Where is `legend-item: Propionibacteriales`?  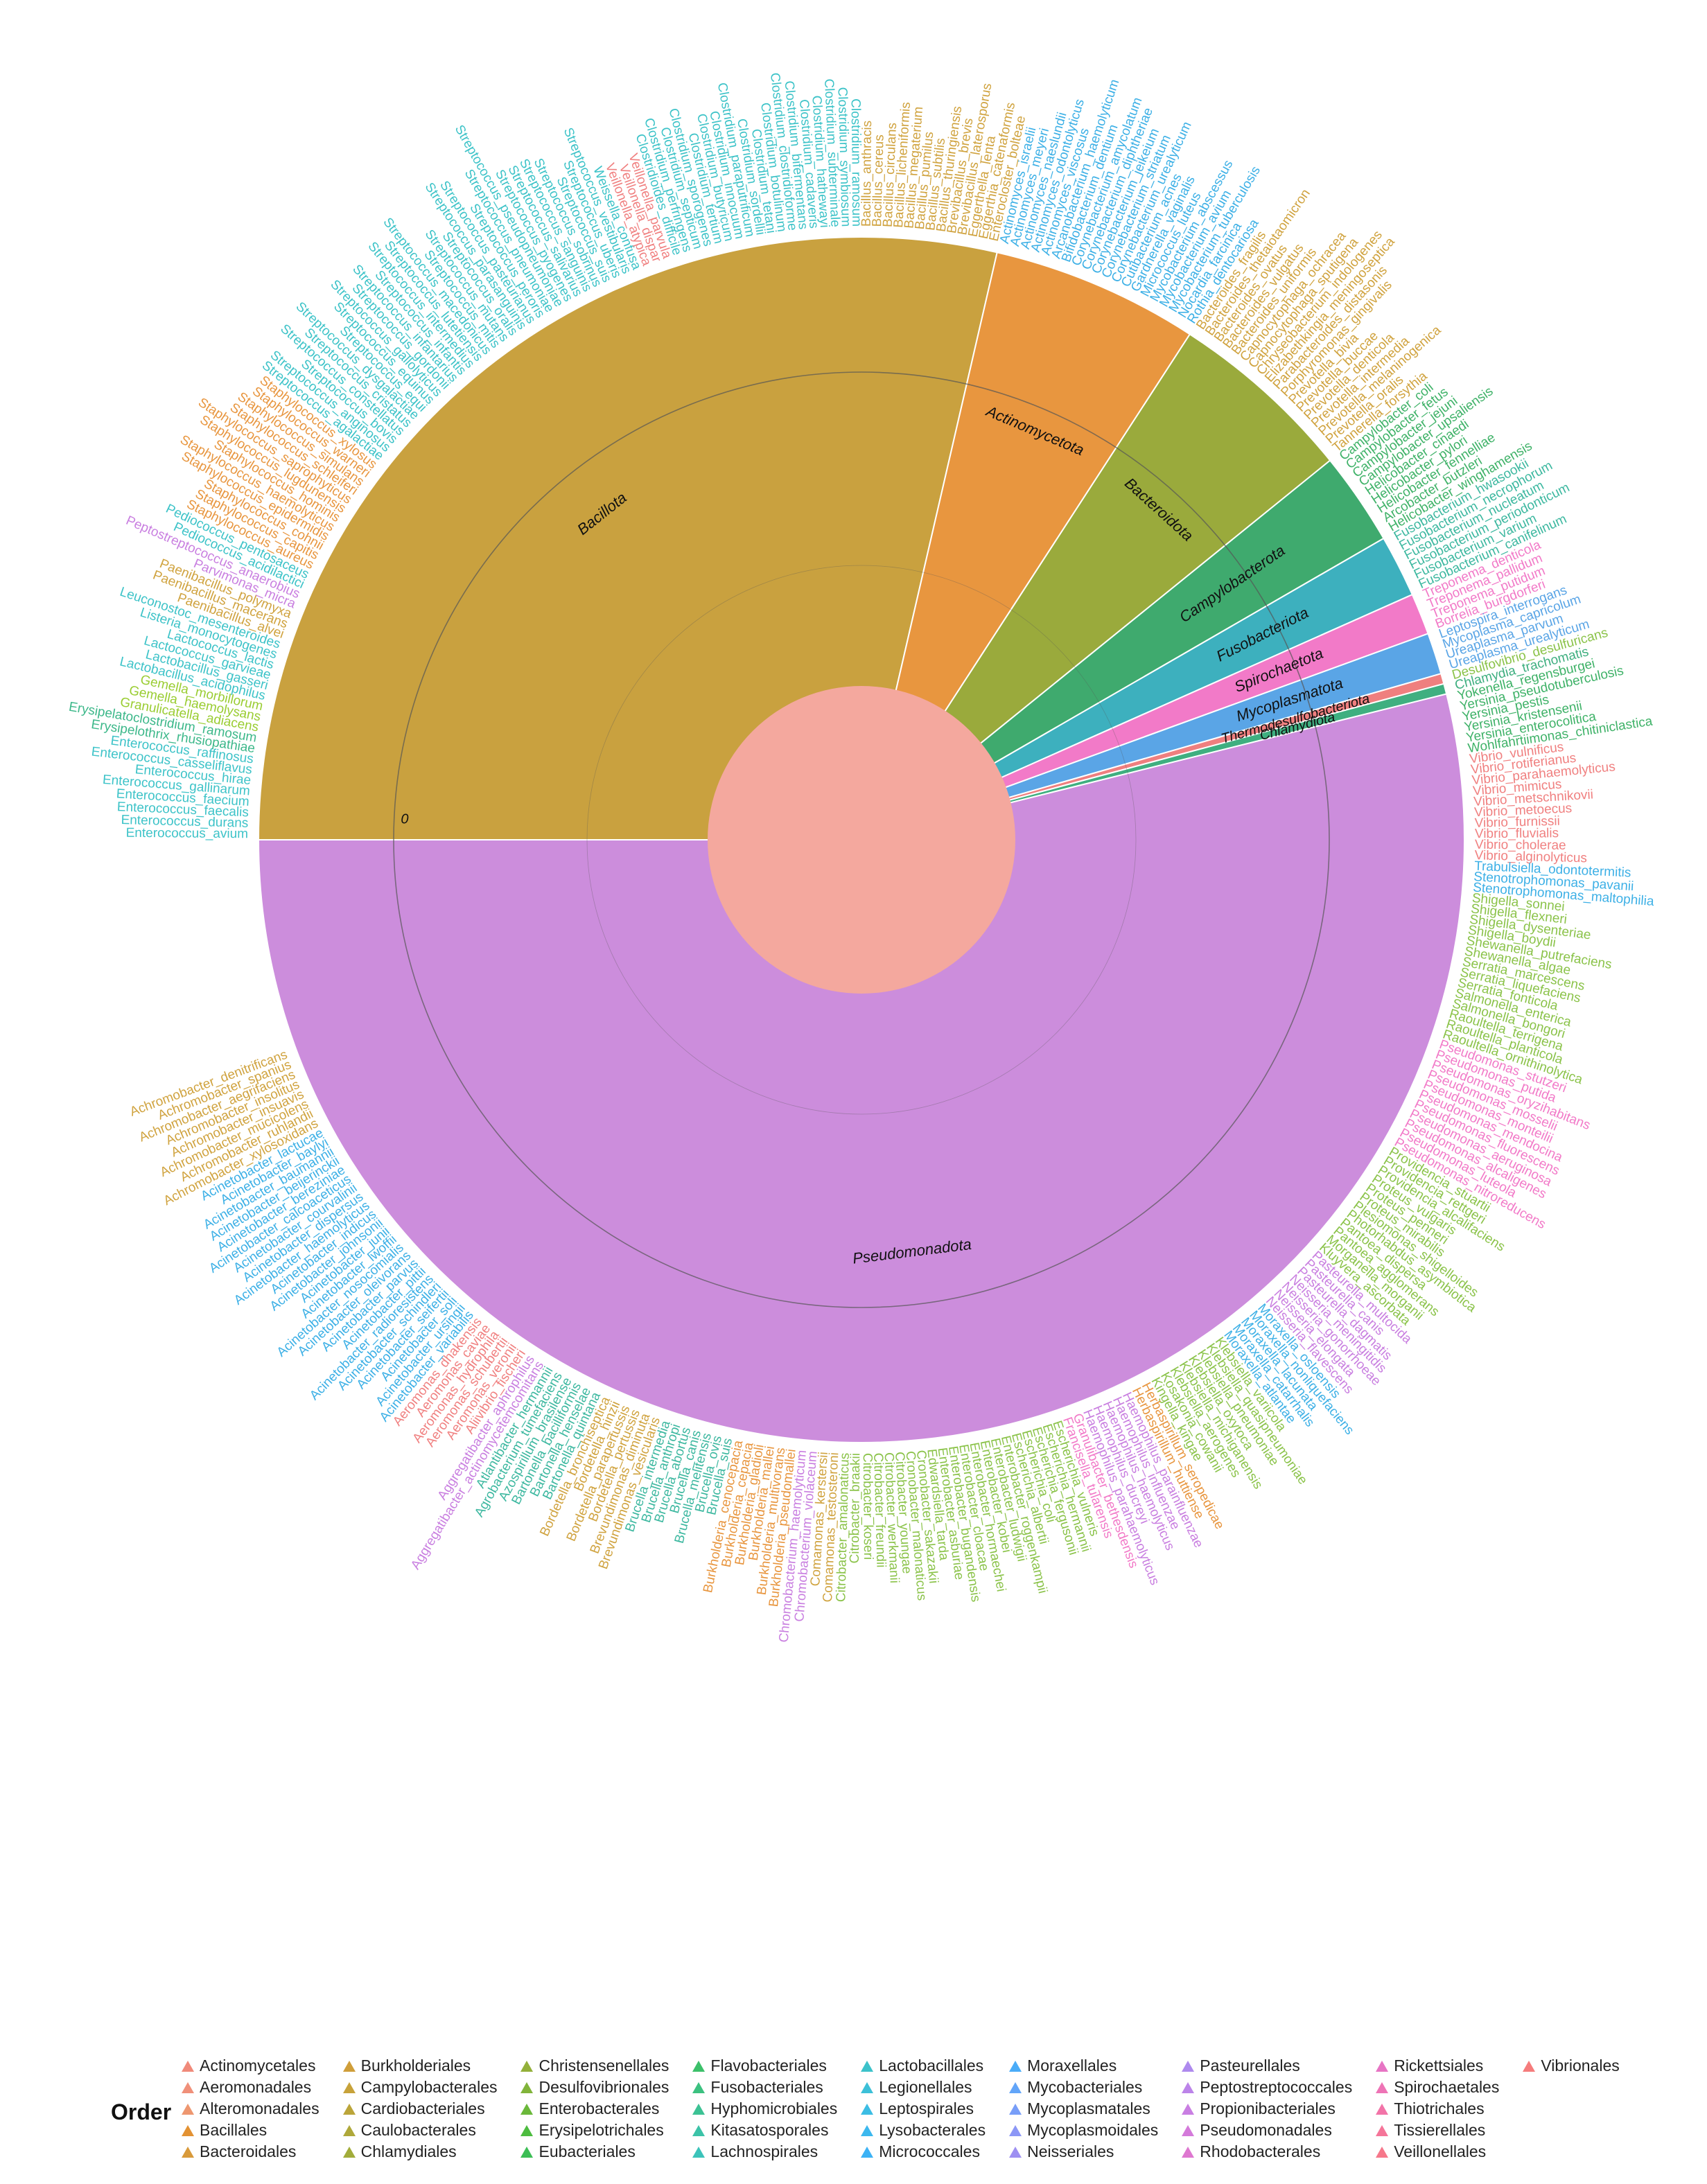 legend-item: Propionibacteriales is located at coordinates (1267, 2109).